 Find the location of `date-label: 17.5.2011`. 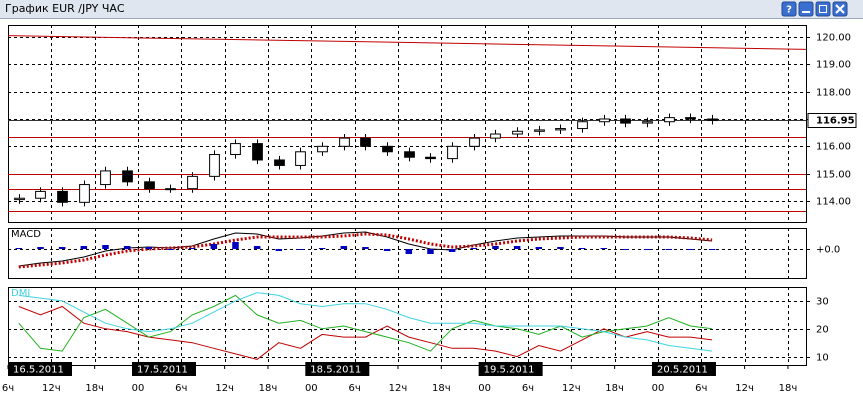

date-label: 17.5.2011 is located at coordinates (162, 370).